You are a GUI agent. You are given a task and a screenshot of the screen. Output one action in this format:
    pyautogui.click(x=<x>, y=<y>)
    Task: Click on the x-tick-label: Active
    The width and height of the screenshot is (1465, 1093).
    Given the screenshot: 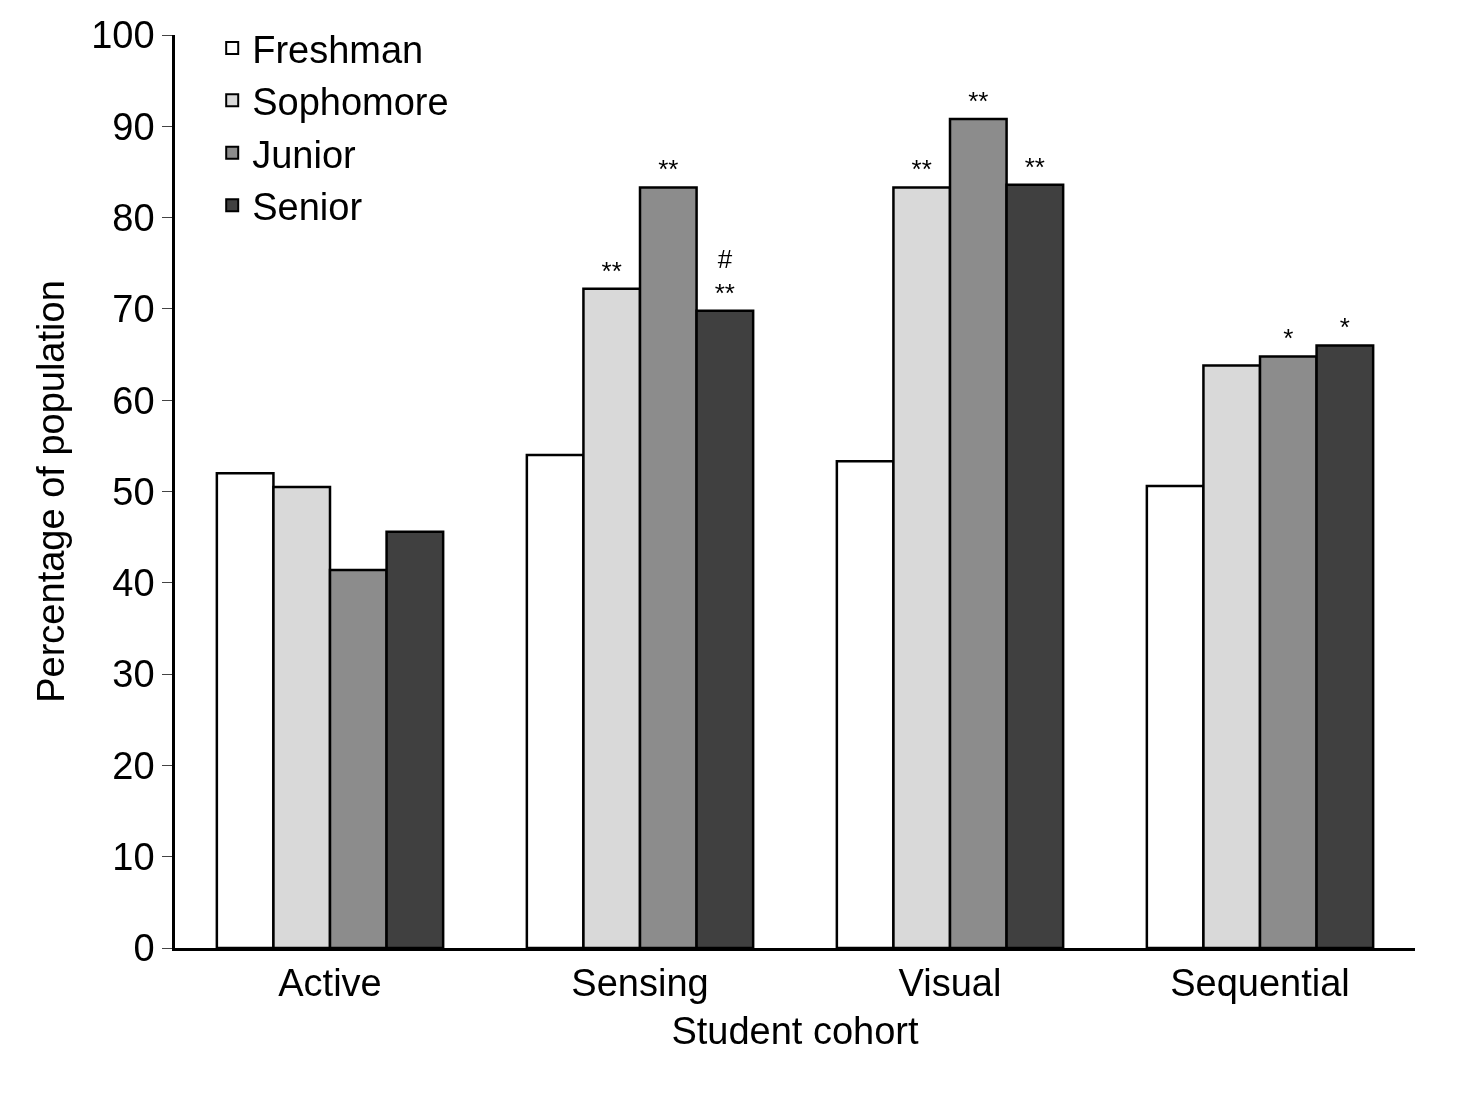 What is the action you would take?
    pyautogui.click(x=330, y=983)
    